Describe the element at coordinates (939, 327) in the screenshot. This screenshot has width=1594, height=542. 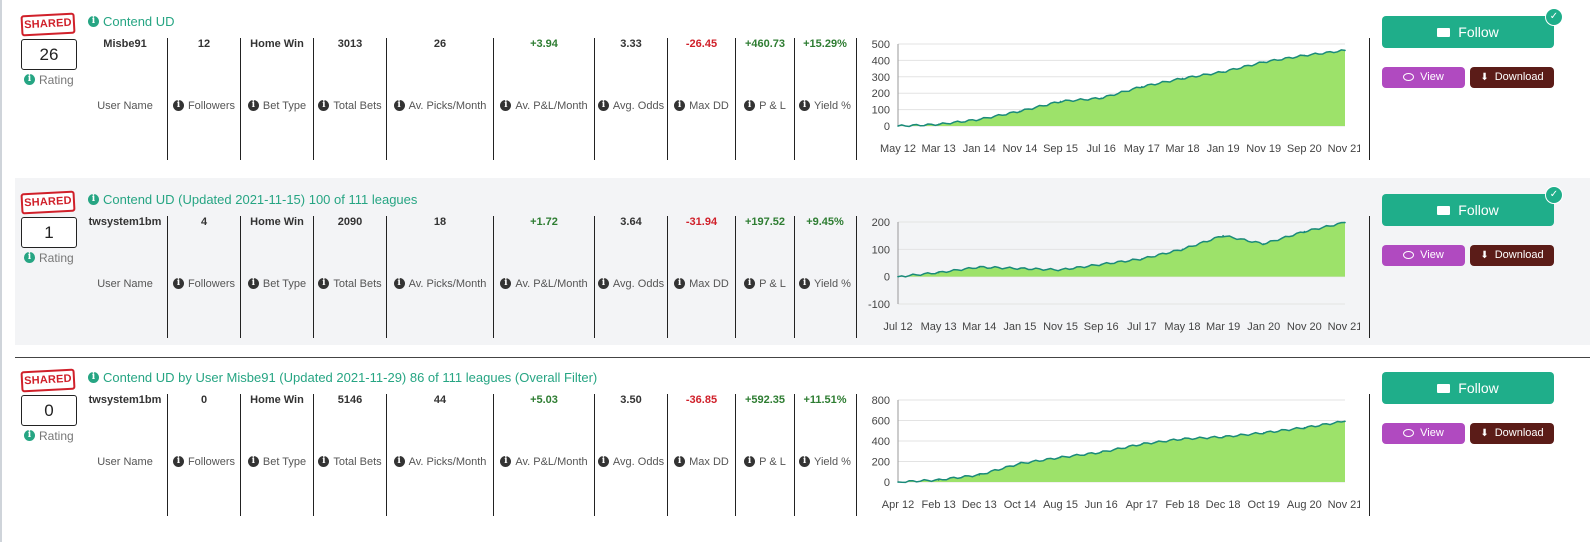
I see `chart-x-tick-label: May 13` at that location.